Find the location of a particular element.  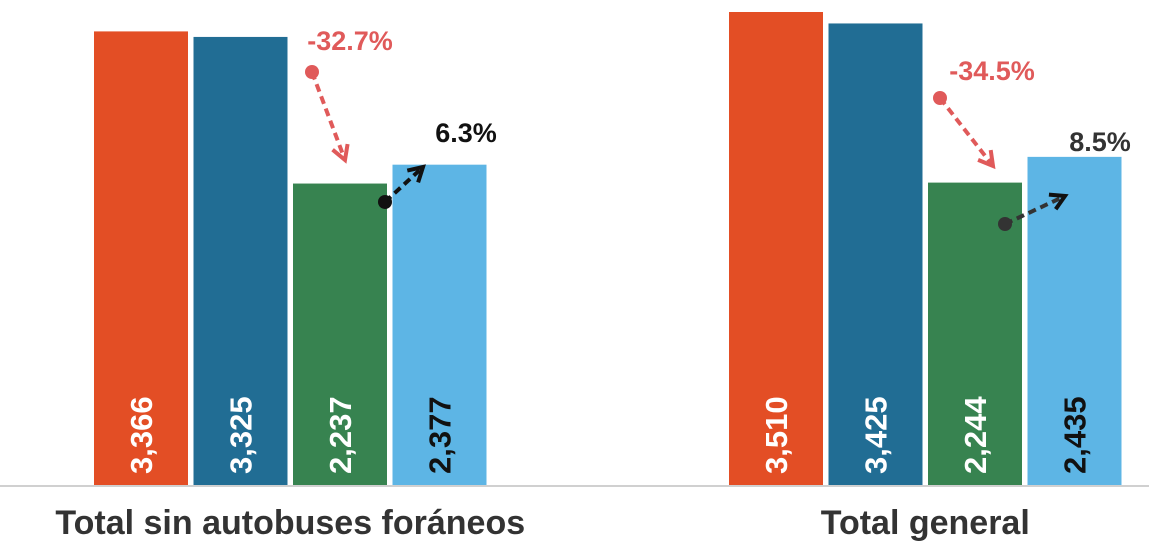

value-label: 2,377 is located at coordinates (440, 435).